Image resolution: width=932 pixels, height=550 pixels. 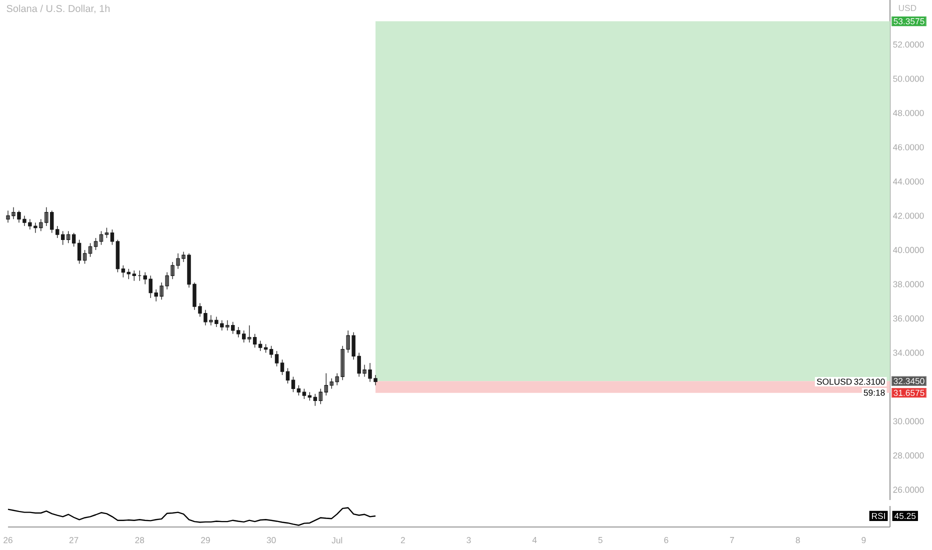 What do you see at coordinates (73, 540) in the screenshot?
I see `x-tick-label: 27` at bounding box center [73, 540].